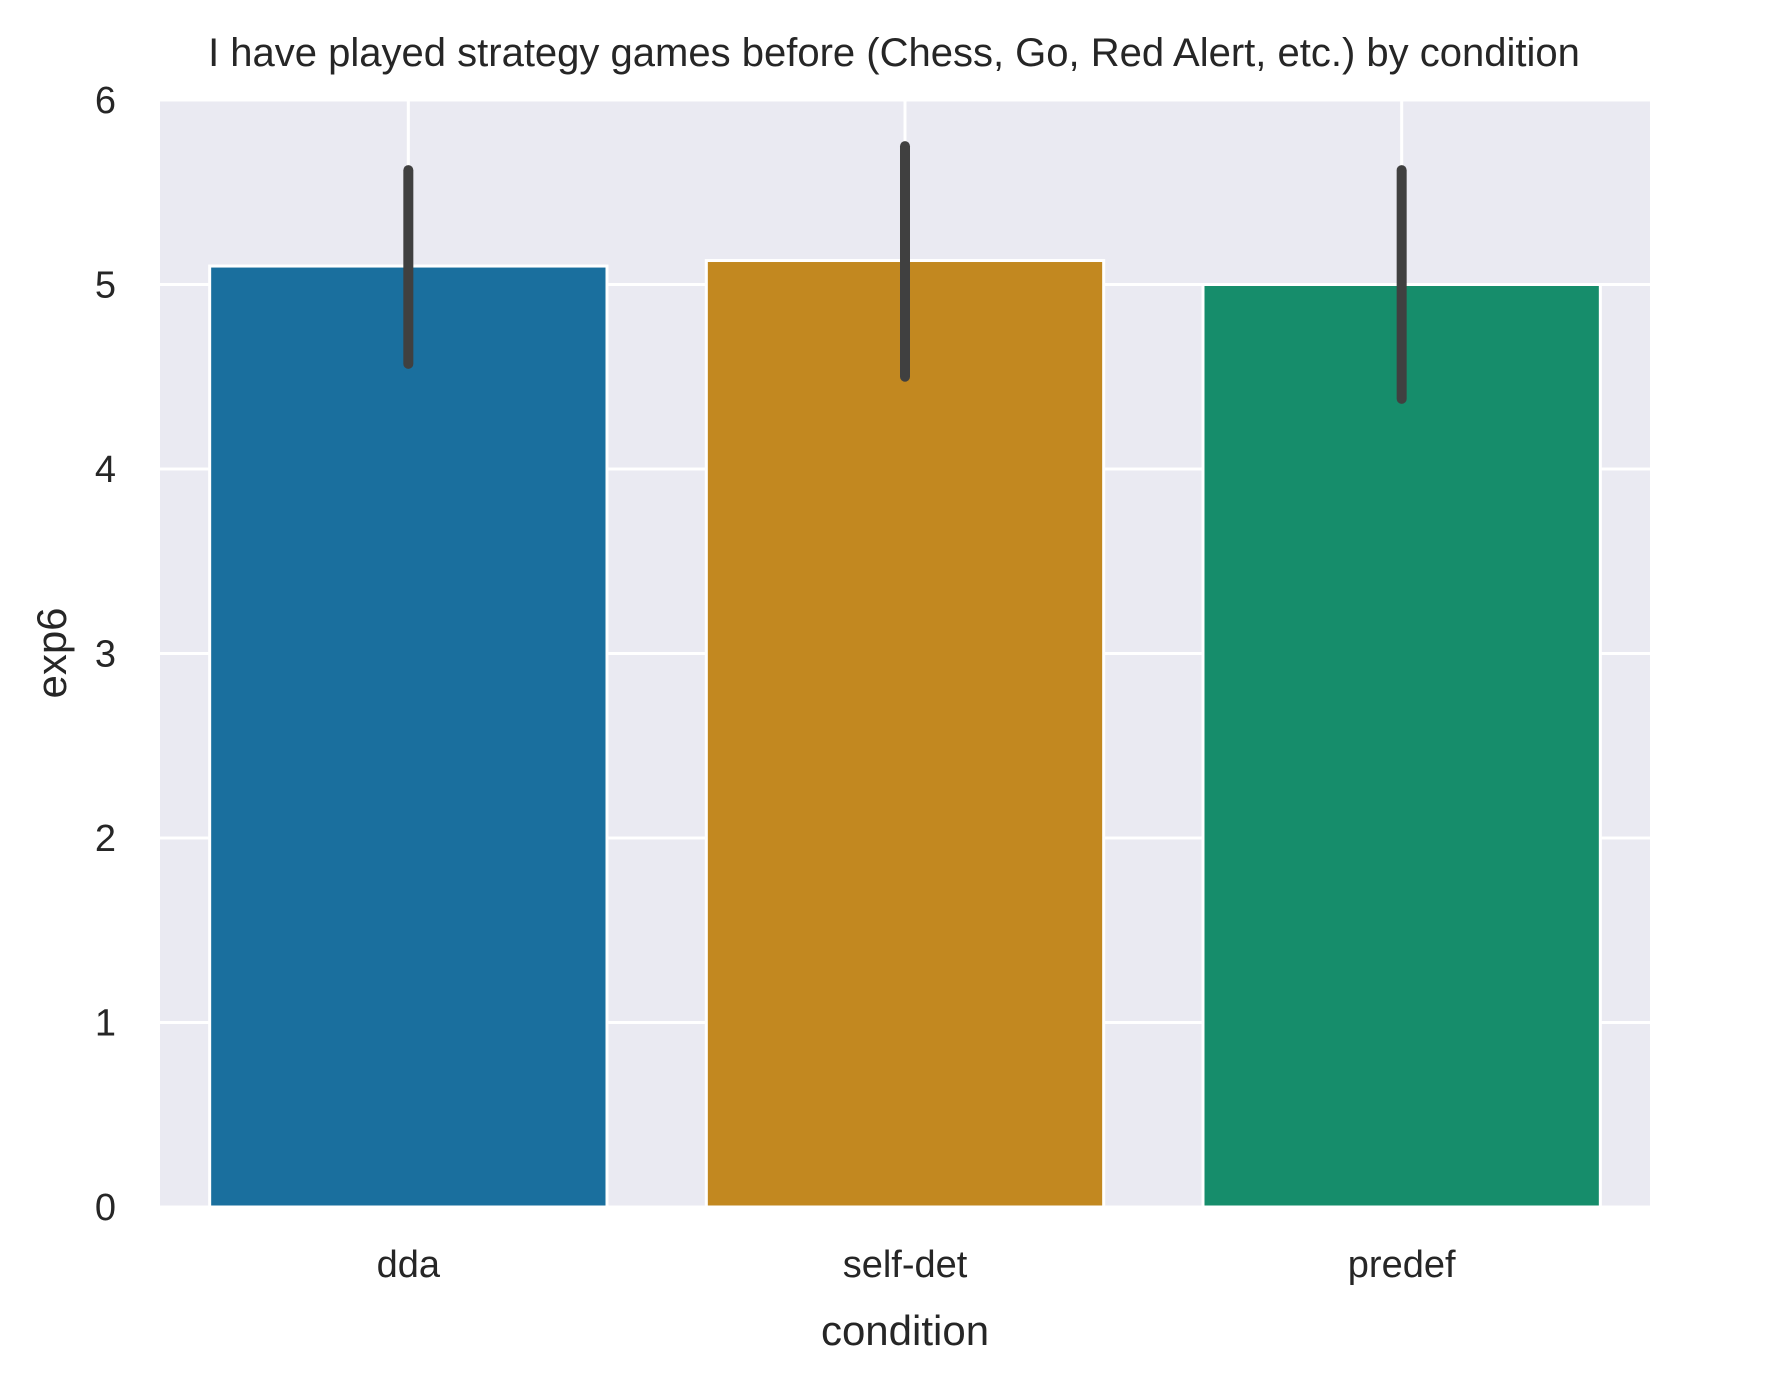  I want to click on y-axis-label: exp6, so click(51, 652).